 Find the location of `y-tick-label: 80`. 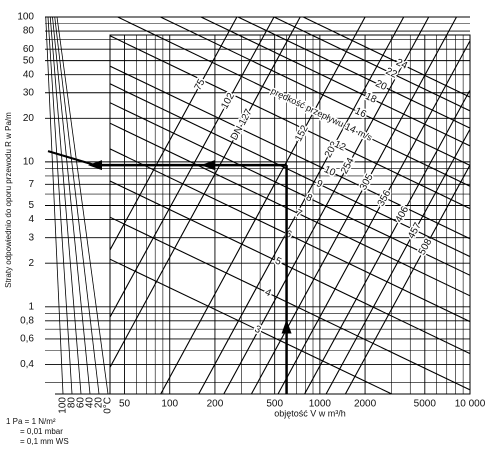

y-tick-label: 80 is located at coordinates (29, 31).